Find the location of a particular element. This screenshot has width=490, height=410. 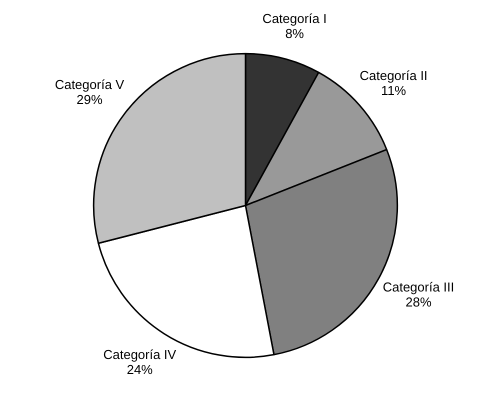

slice-label: Categoría IV is located at coordinates (140, 354).